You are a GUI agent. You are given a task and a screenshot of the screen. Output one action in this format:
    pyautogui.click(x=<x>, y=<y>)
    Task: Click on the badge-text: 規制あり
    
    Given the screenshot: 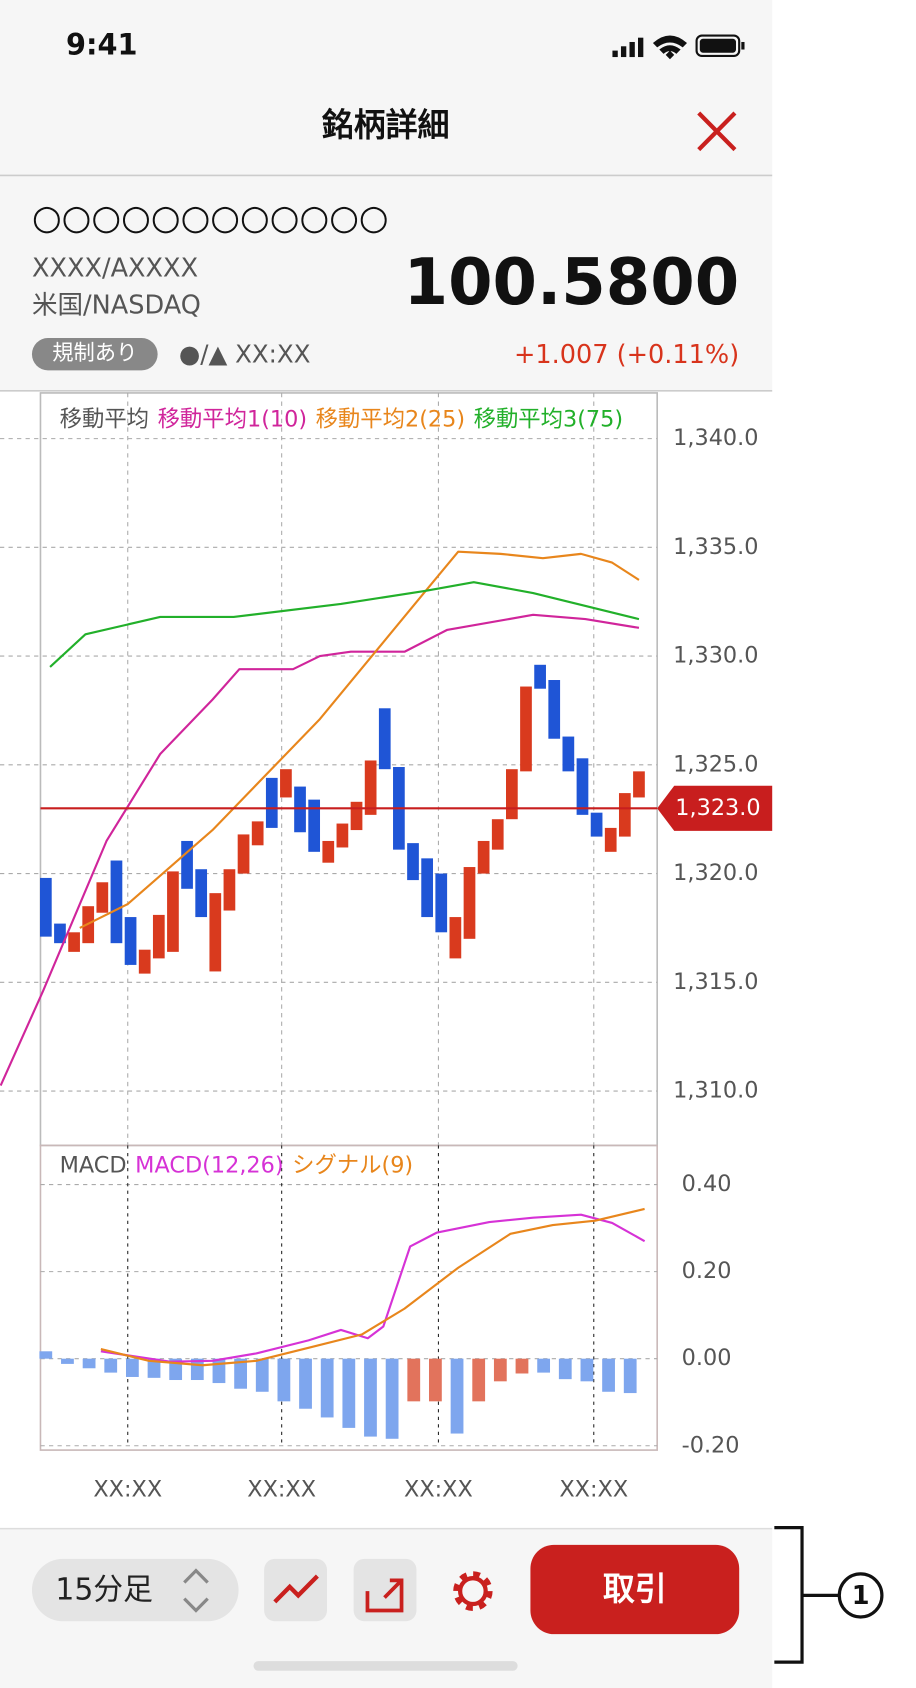 What is the action you would take?
    pyautogui.click(x=94, y=353)
    